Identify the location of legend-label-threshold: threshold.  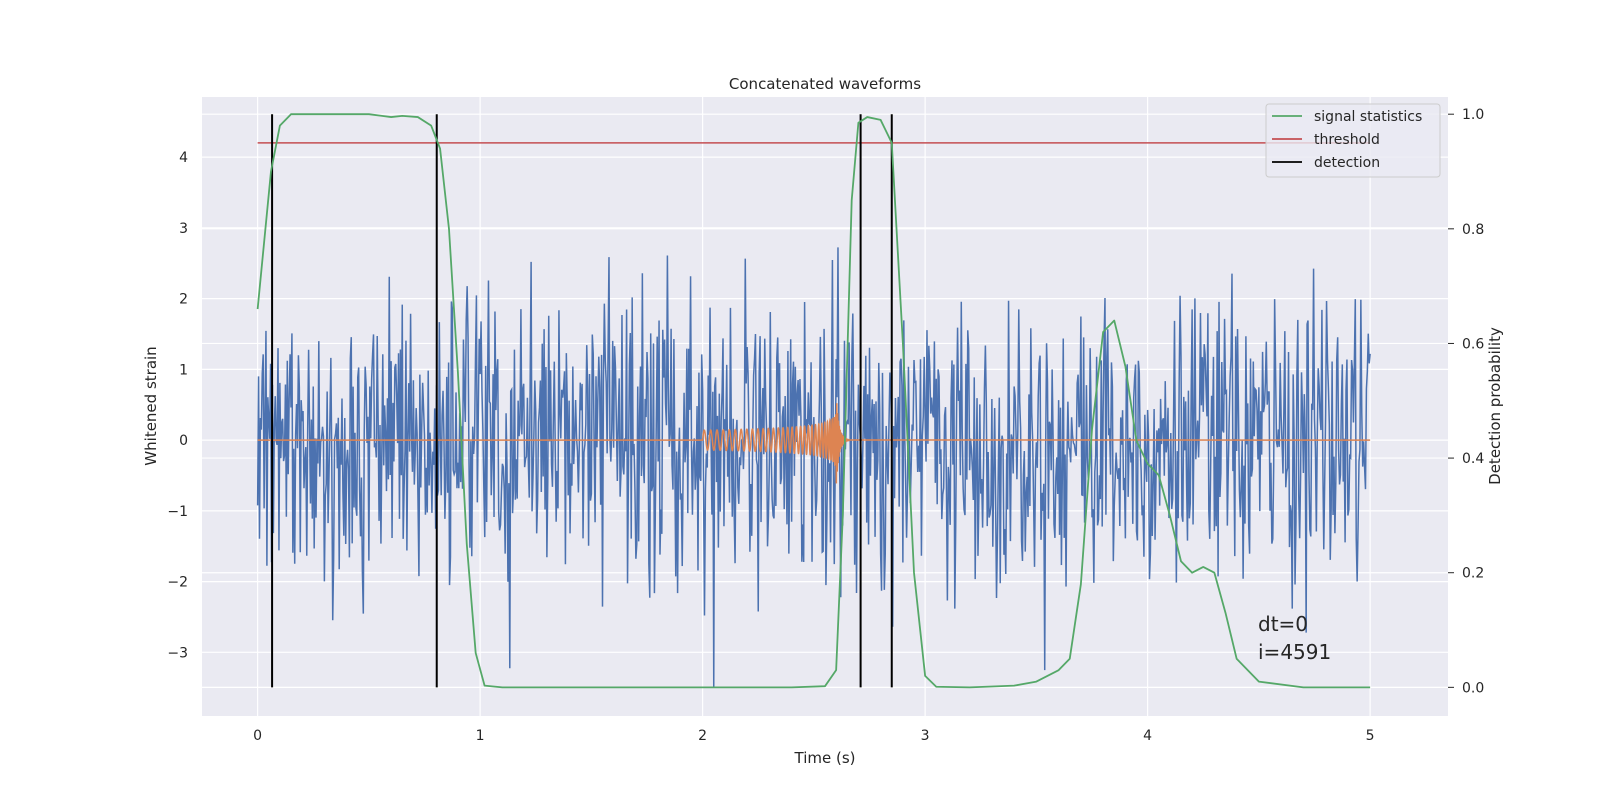
(1347, 140).